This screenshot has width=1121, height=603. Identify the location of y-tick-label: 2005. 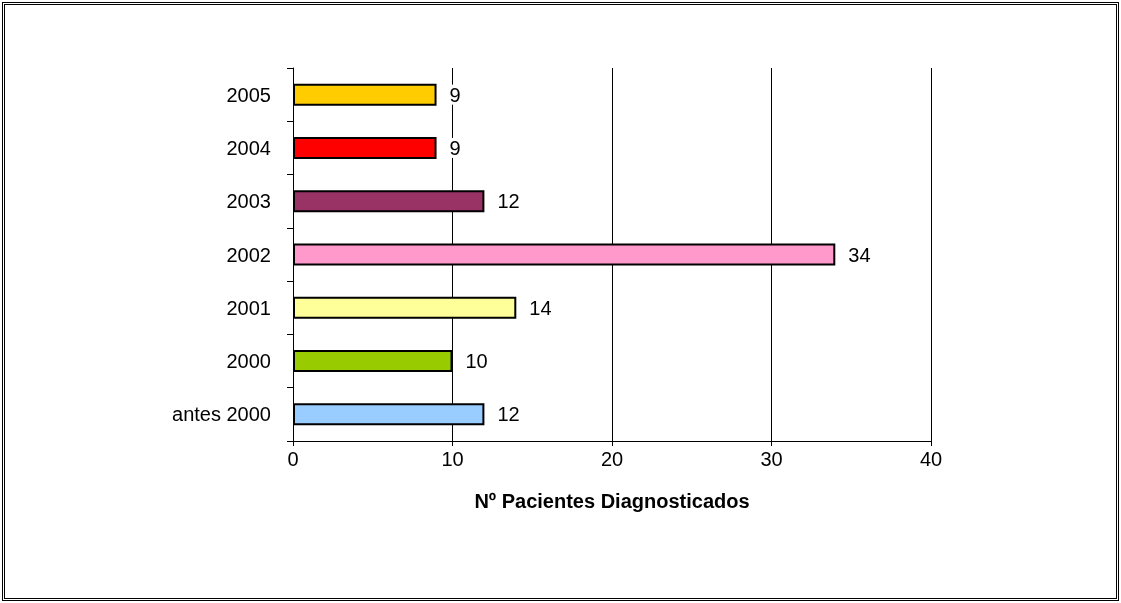
(248, 94).